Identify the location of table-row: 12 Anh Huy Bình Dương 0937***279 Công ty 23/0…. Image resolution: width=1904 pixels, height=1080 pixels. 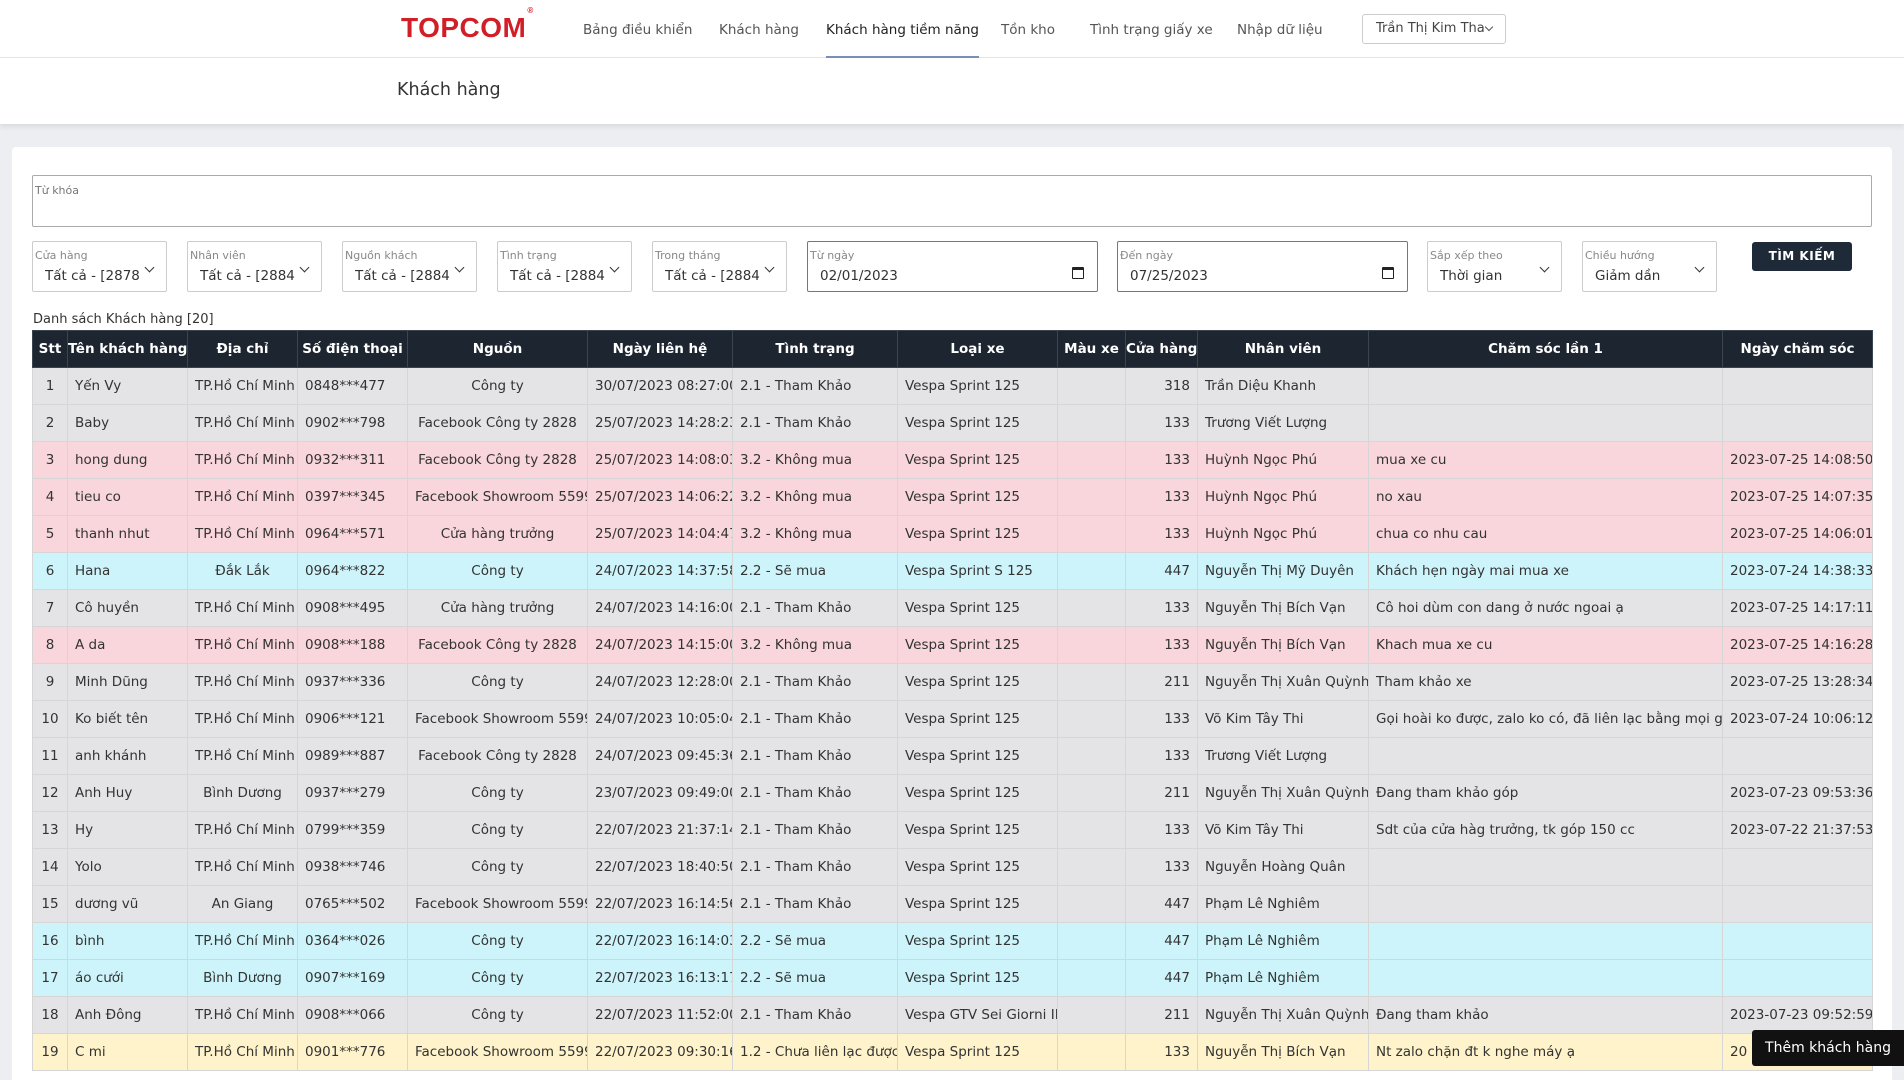
(952, 793).